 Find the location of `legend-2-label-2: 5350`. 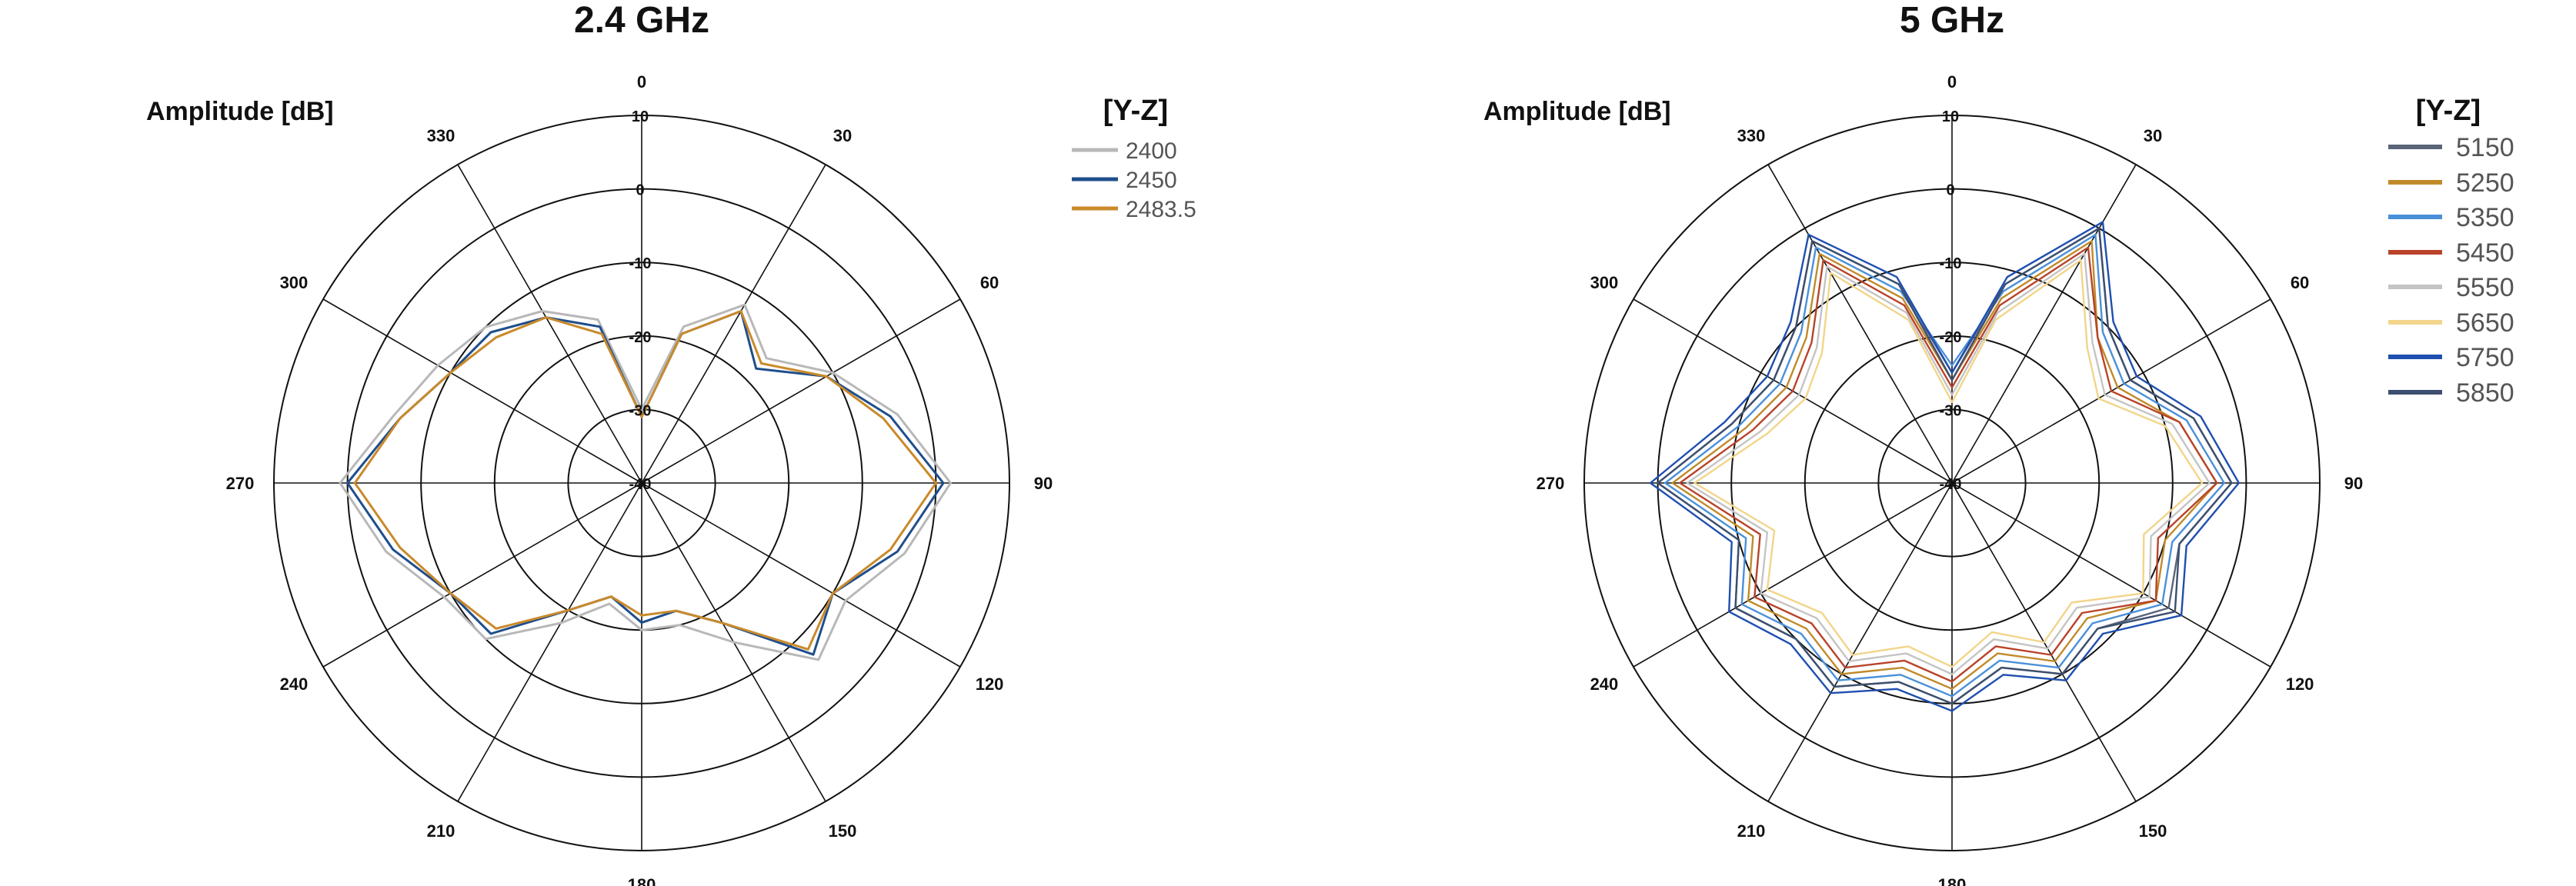

legend-2-label-2: 5350 is located at coordinates (2485, 217).